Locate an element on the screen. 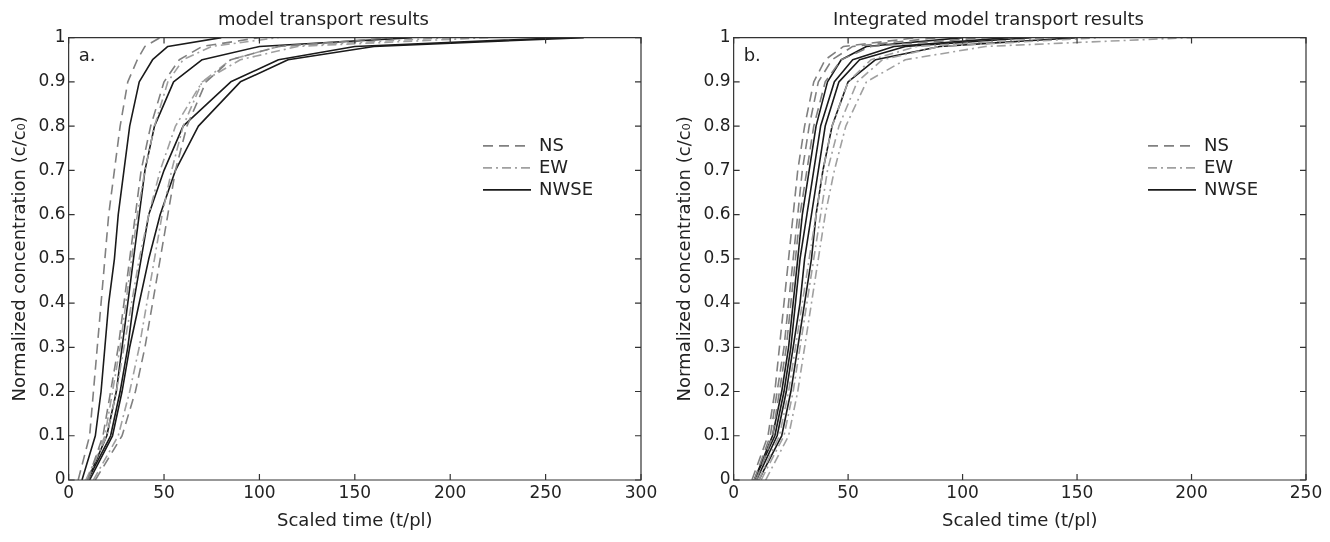 The image size is (1330, 542). chart-title: Integrated model transport results is located at coordinates (988, 19).